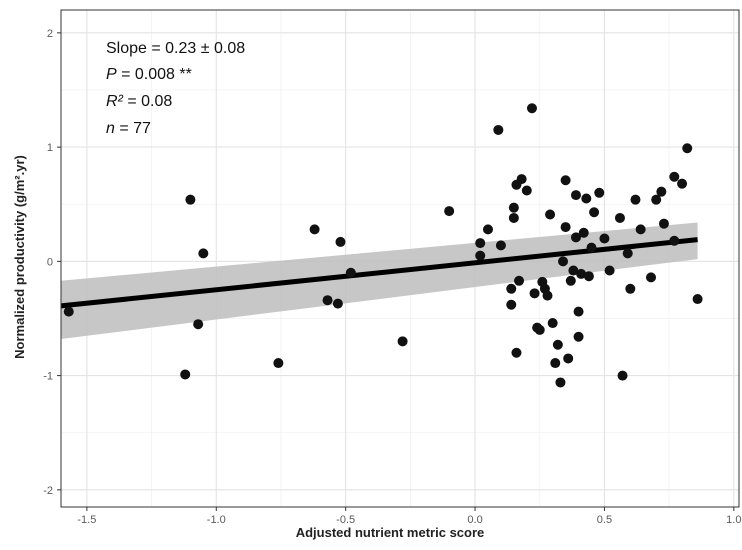 The height and width of the screenshot is (550, 742). I want to click on slope-text: Slope = 0.23 ± 0.08, so click(176, 48).